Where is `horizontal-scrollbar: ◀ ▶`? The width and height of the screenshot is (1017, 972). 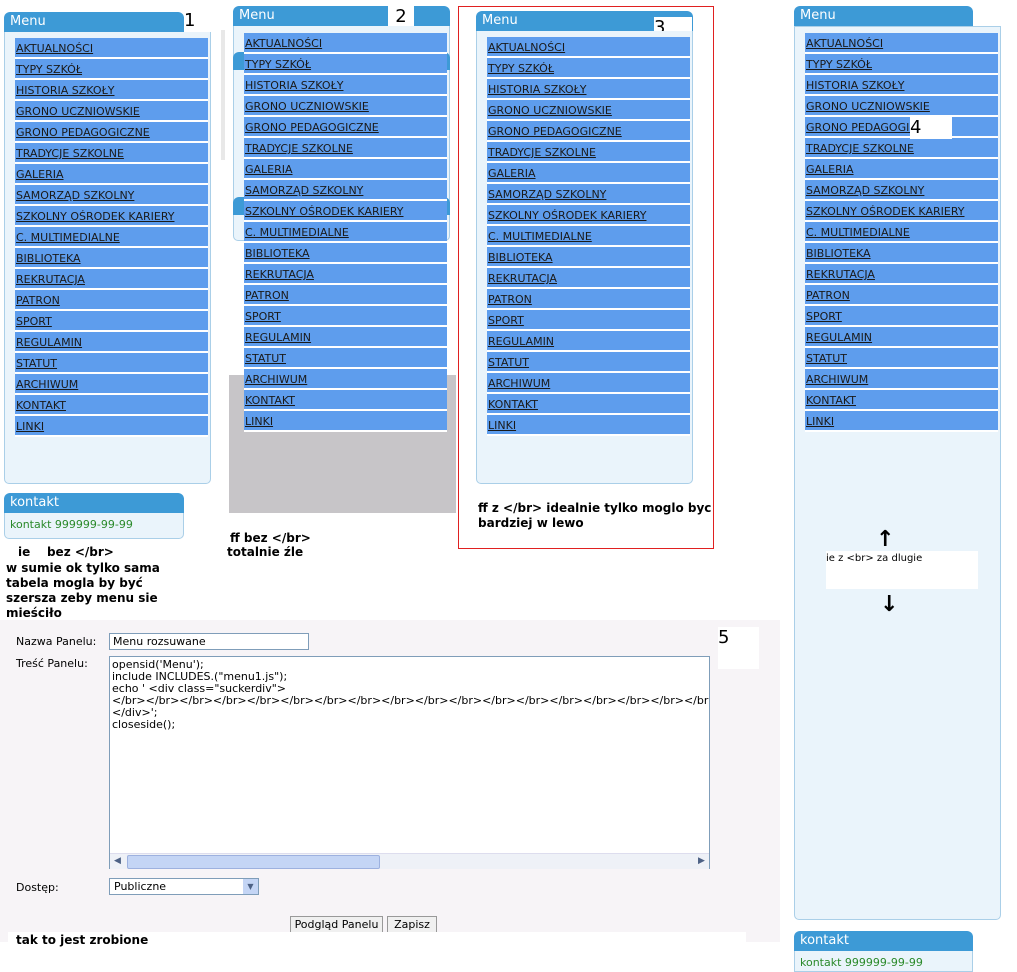
horizontal-scrollbar: ◀ ▶ is located at coordinates (409, 861).